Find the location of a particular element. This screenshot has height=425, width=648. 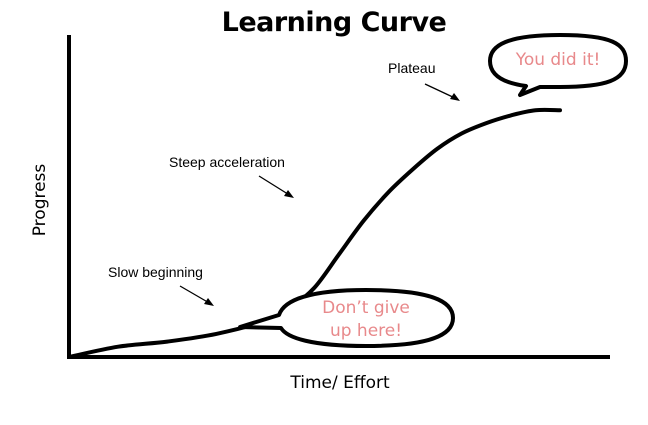

y-axis-label: Progress is located at coordinates (40, 200).